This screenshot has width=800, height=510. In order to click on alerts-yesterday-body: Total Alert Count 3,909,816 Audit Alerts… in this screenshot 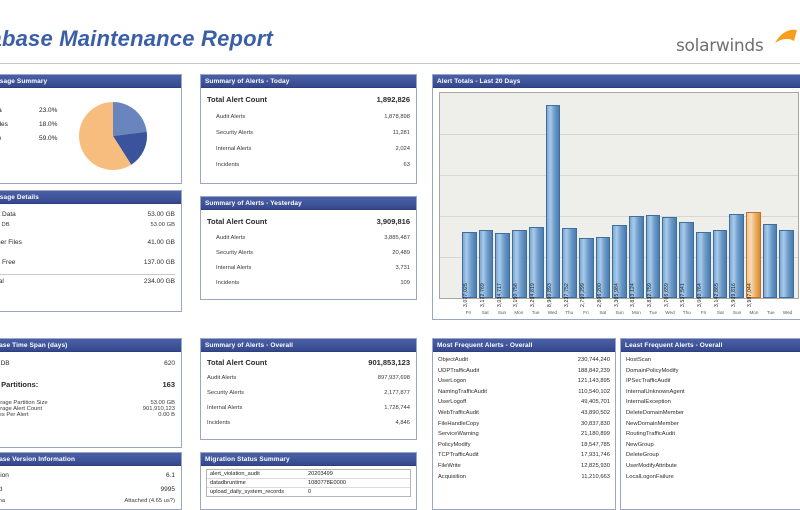, I will do `click(308, 249)`.